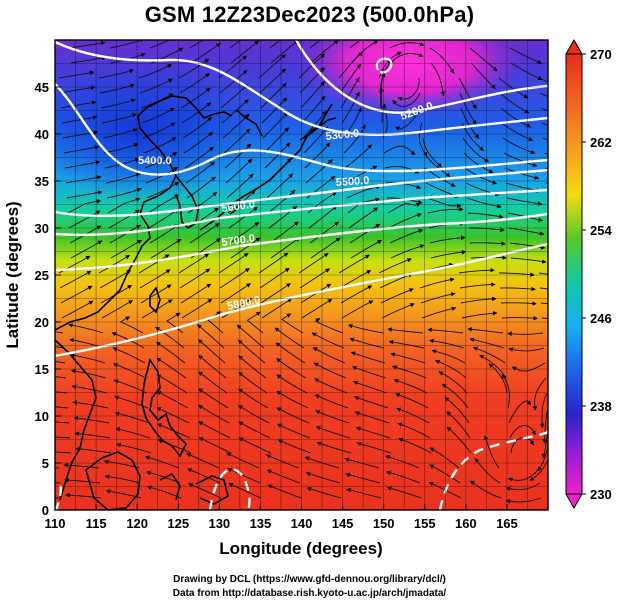 This screenshot has height=605, width=619. Describe the element at coordinates (12, 274) in the screenshot. I see `y-axis-label: Latitude (degrees)` at that location.